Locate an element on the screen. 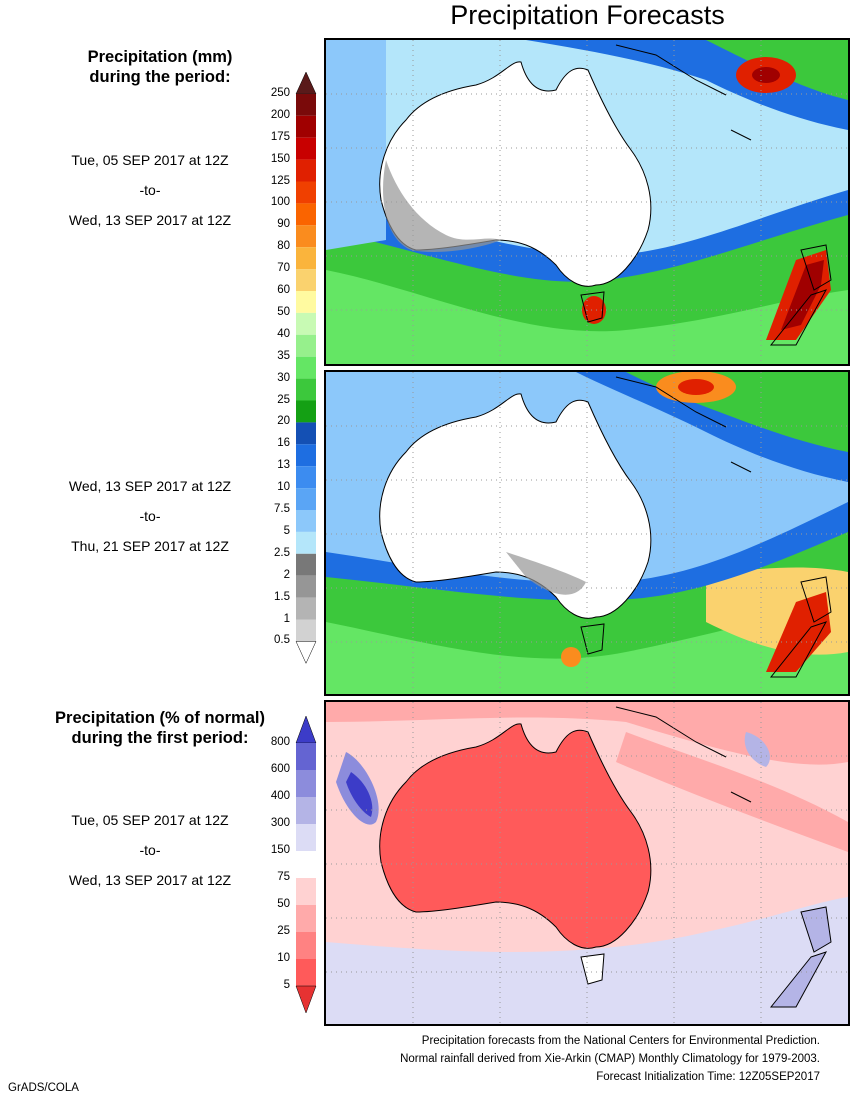 This screenshot has width=850, height=1100. colorbar-tick-label: 25 is located at coordinates (283, 399).